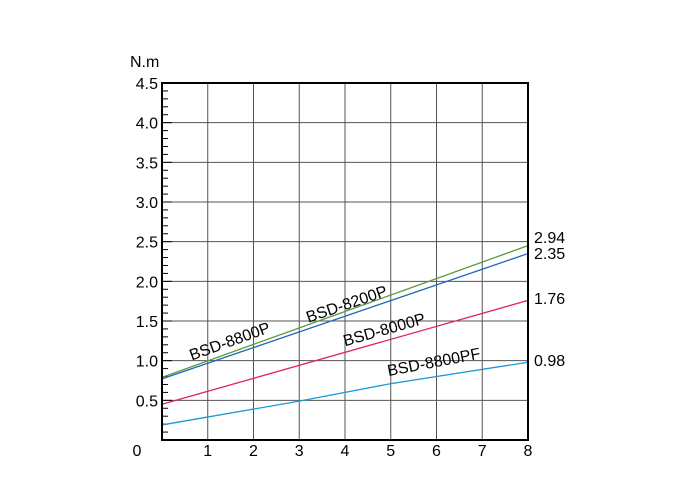 The width and height of the screenshot is (700, 498). I want to click on y-tick-label: 4.5, so click(147, 84).